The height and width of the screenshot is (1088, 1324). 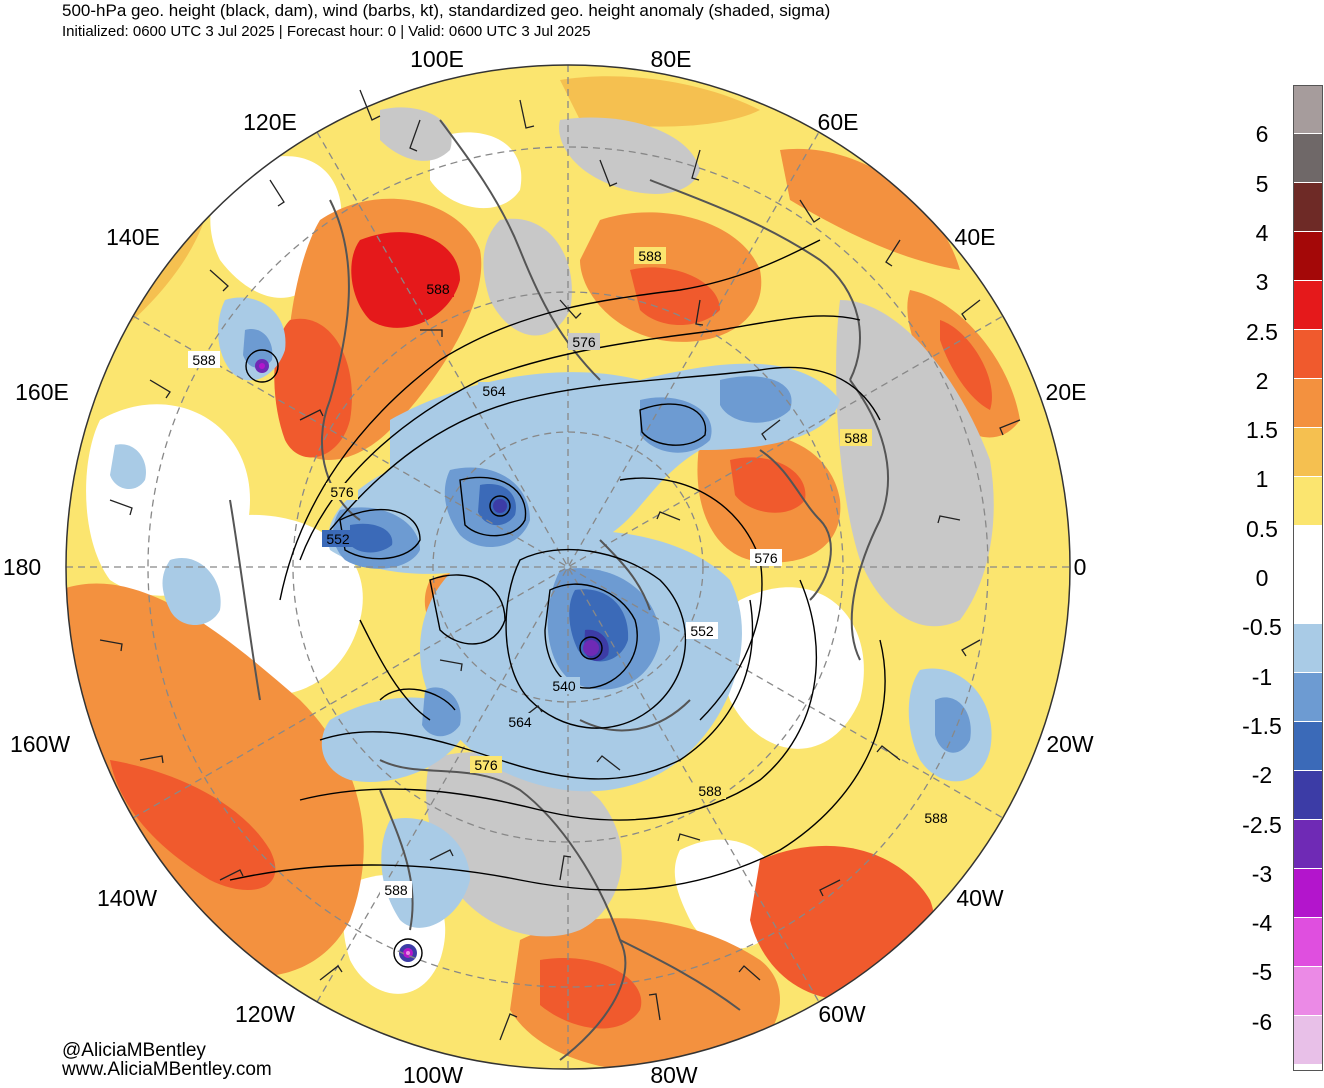 I want to click on colorbar-tick-label: 3, so click(x=1262, y=282).